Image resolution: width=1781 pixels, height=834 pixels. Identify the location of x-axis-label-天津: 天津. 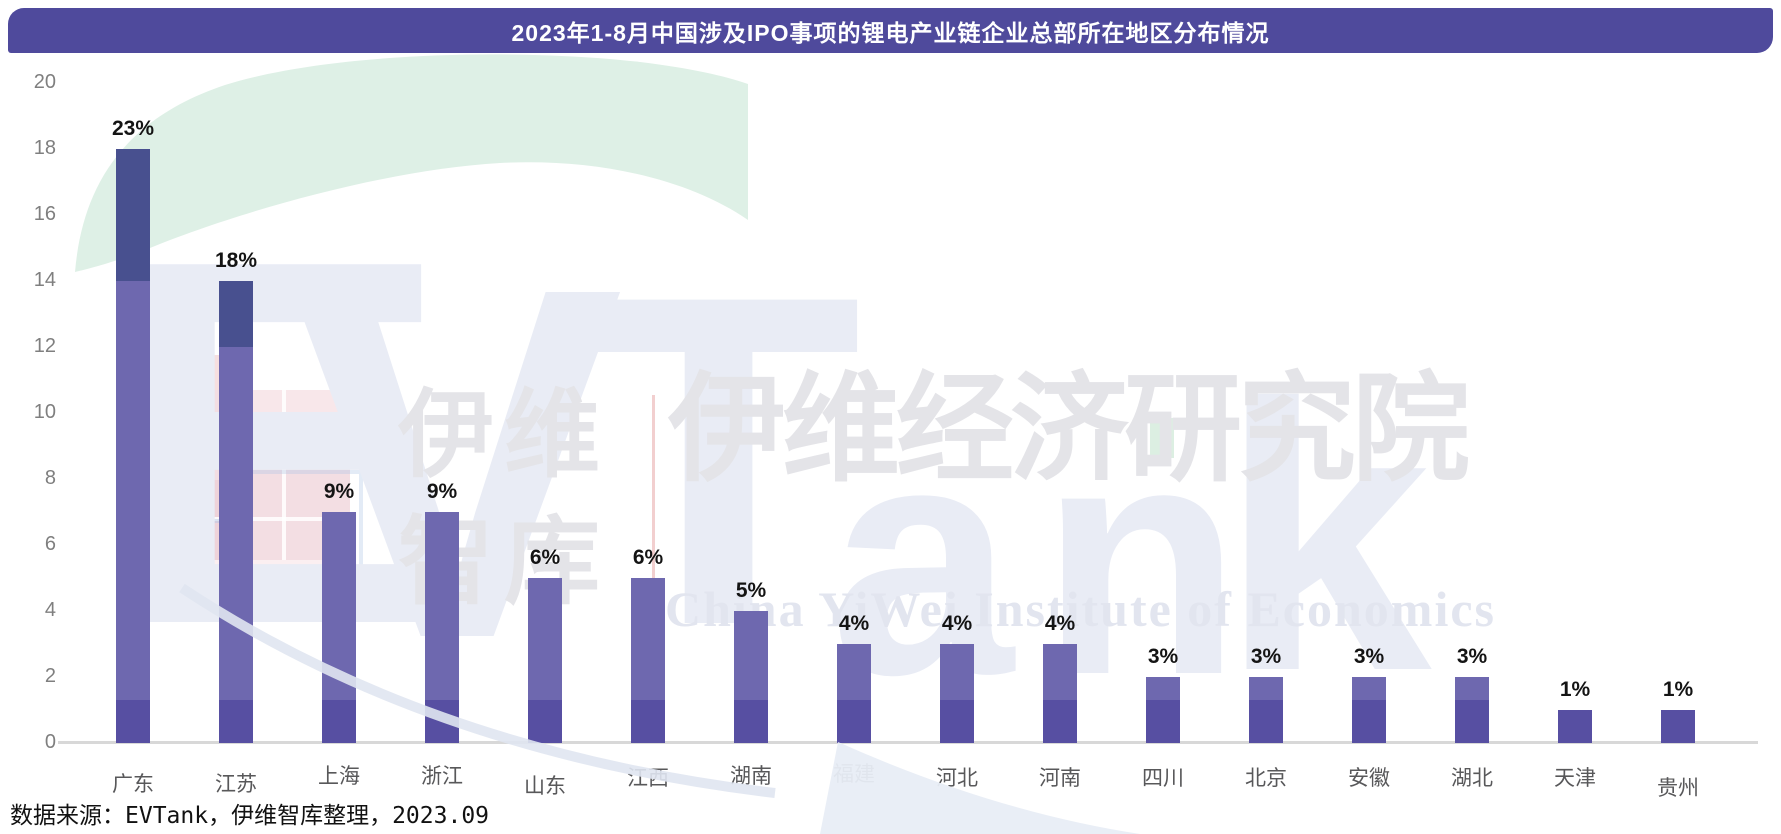
(1575, 778).